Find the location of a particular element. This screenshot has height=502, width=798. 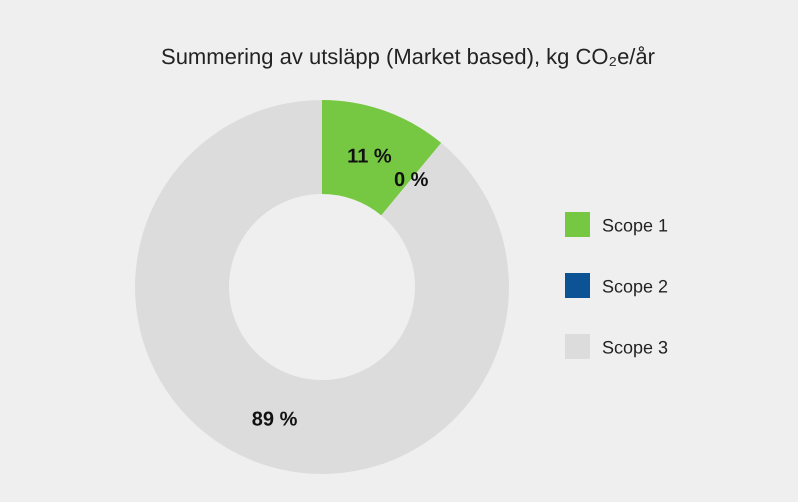

donut-slice is located at coordinates (382, 158).